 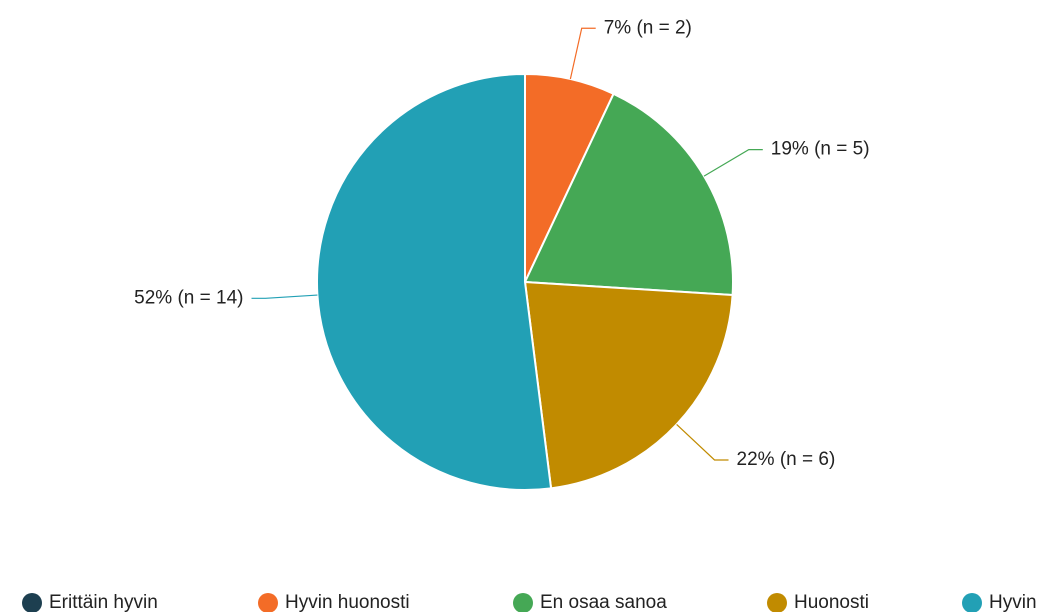 I want to click on legend-label: Hyvin, so click(x=1013, y=602).